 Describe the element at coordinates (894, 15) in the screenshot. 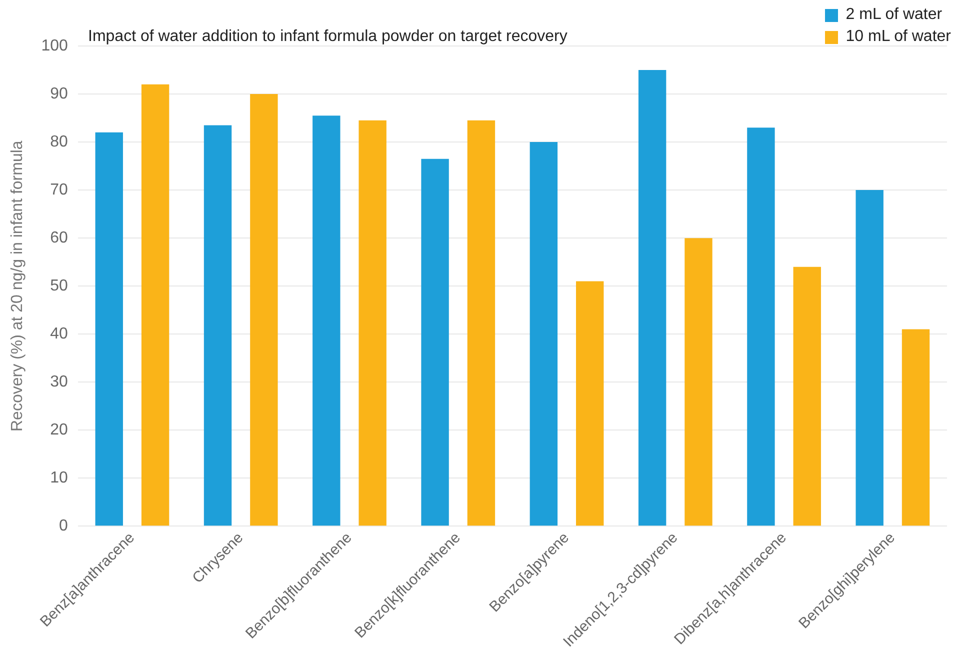

I see `legend-label: 2 mL of water` at that location.